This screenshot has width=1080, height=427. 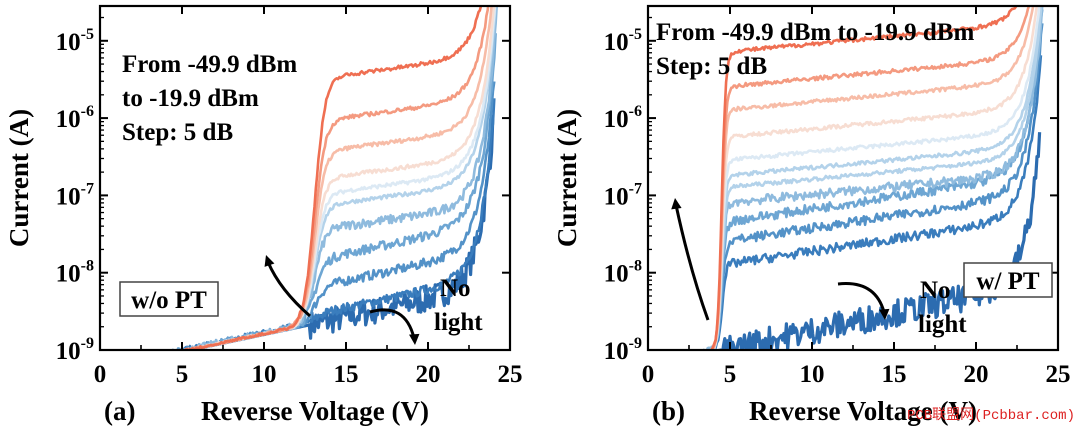 I want to click on watermark: PCB联盟网(Pcbbar.com), so click(x=991, y=415).